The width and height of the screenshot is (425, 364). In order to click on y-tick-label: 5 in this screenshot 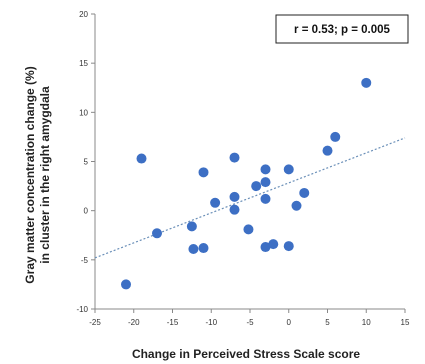, I will do `click(86, 162)`.